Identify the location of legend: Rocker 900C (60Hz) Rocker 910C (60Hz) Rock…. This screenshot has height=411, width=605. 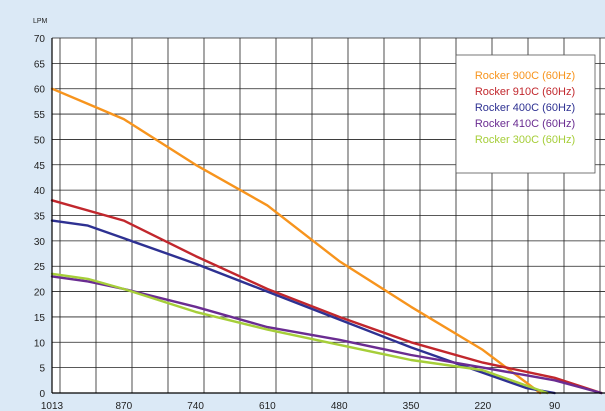
(525, 114).